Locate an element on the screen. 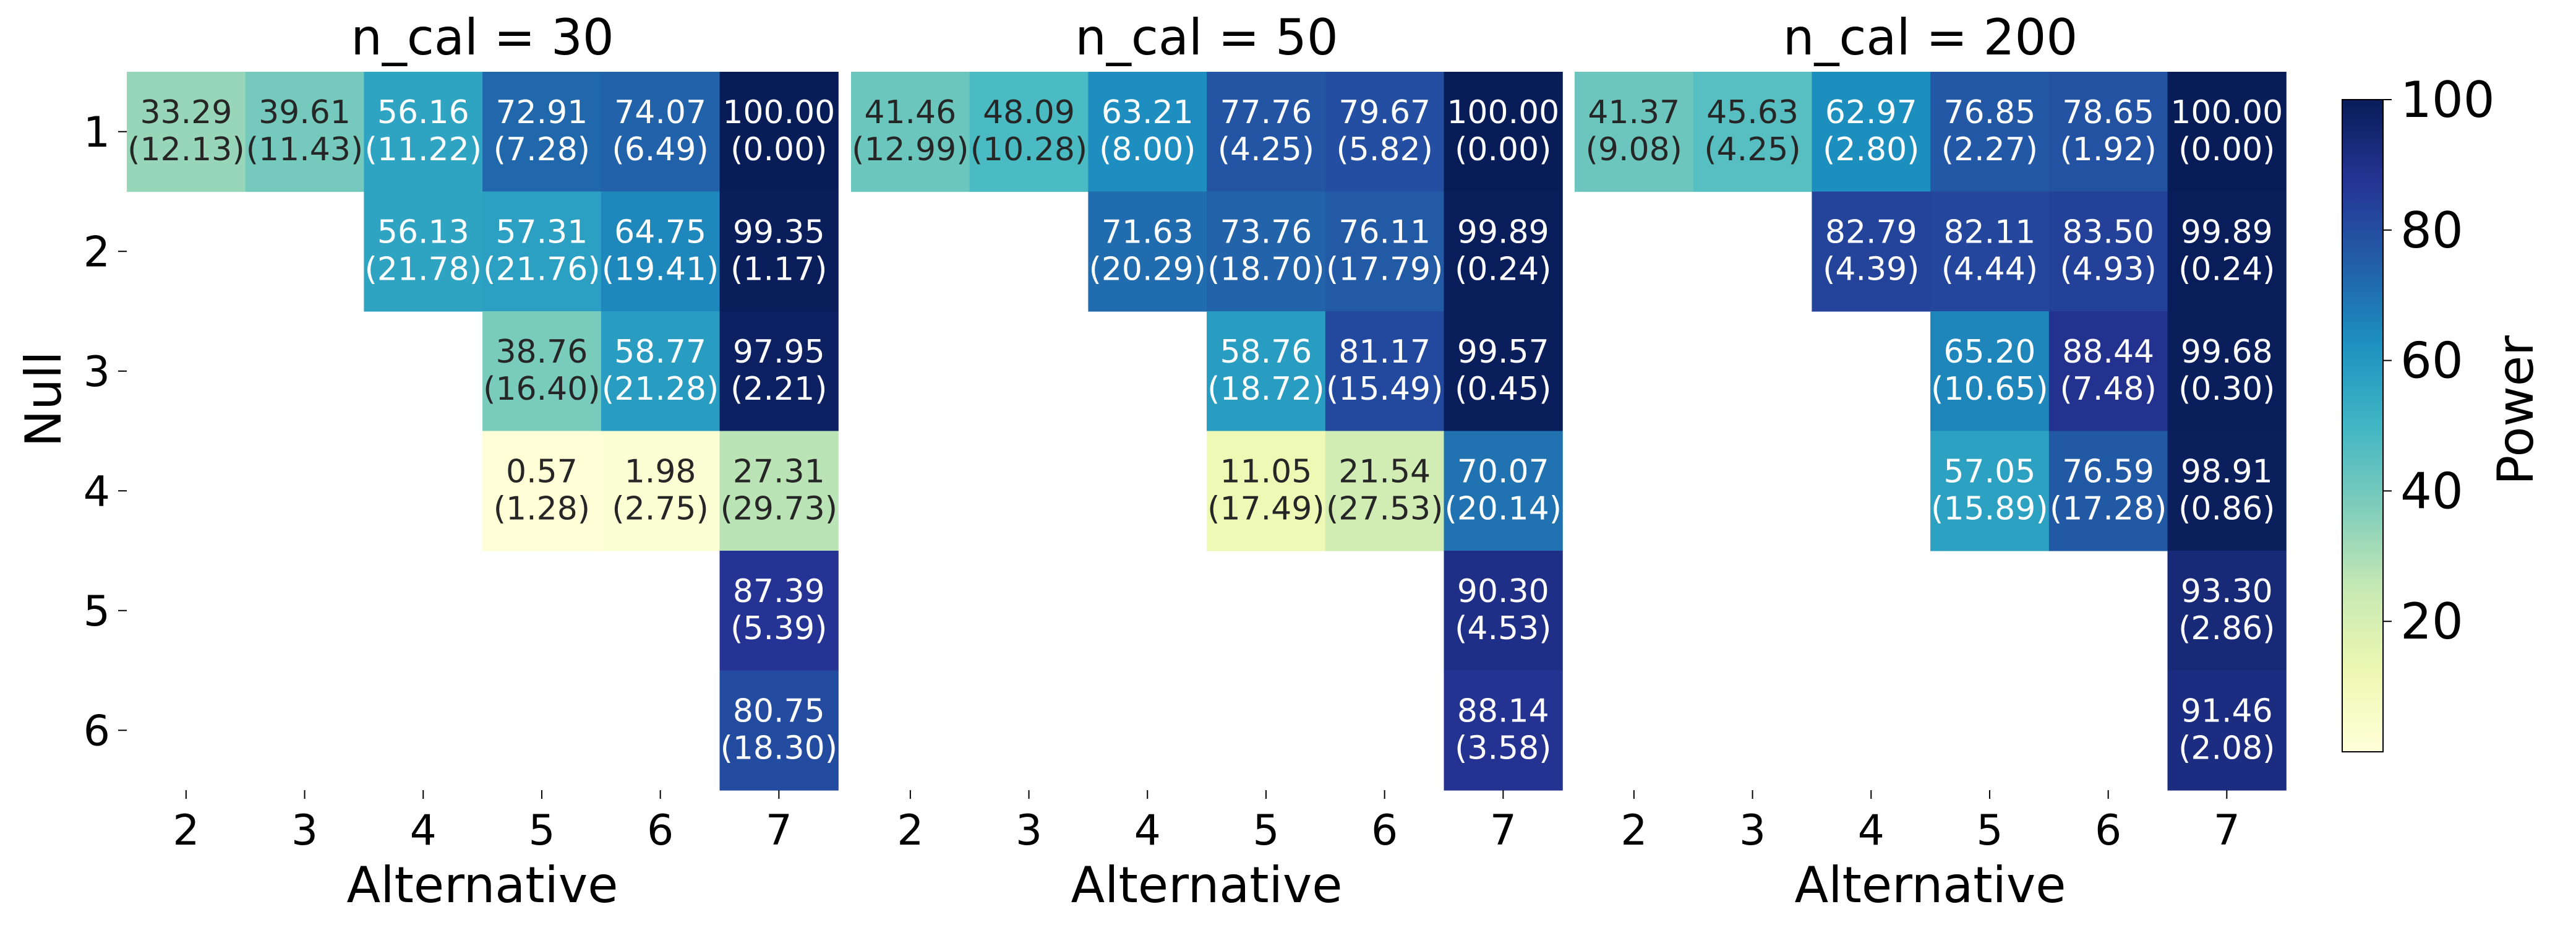  cell-sd-label: (17.49) is located at coordinates (1265, 510).